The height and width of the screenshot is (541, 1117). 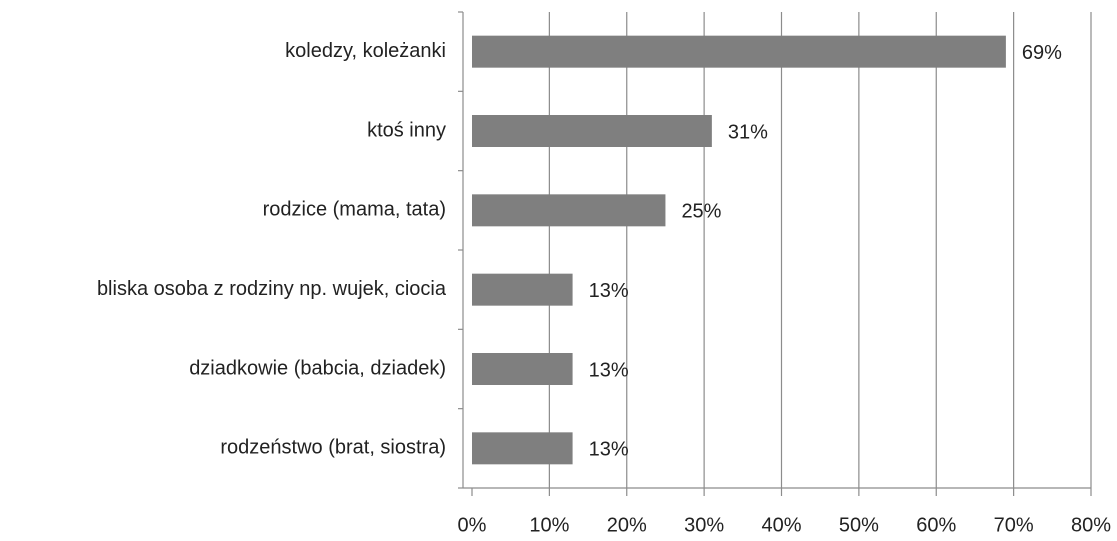 What do you see at coordinates (549, 525) in the screenshot?
I see `x-tick-label: 10%` at bounding box center [549, 525].